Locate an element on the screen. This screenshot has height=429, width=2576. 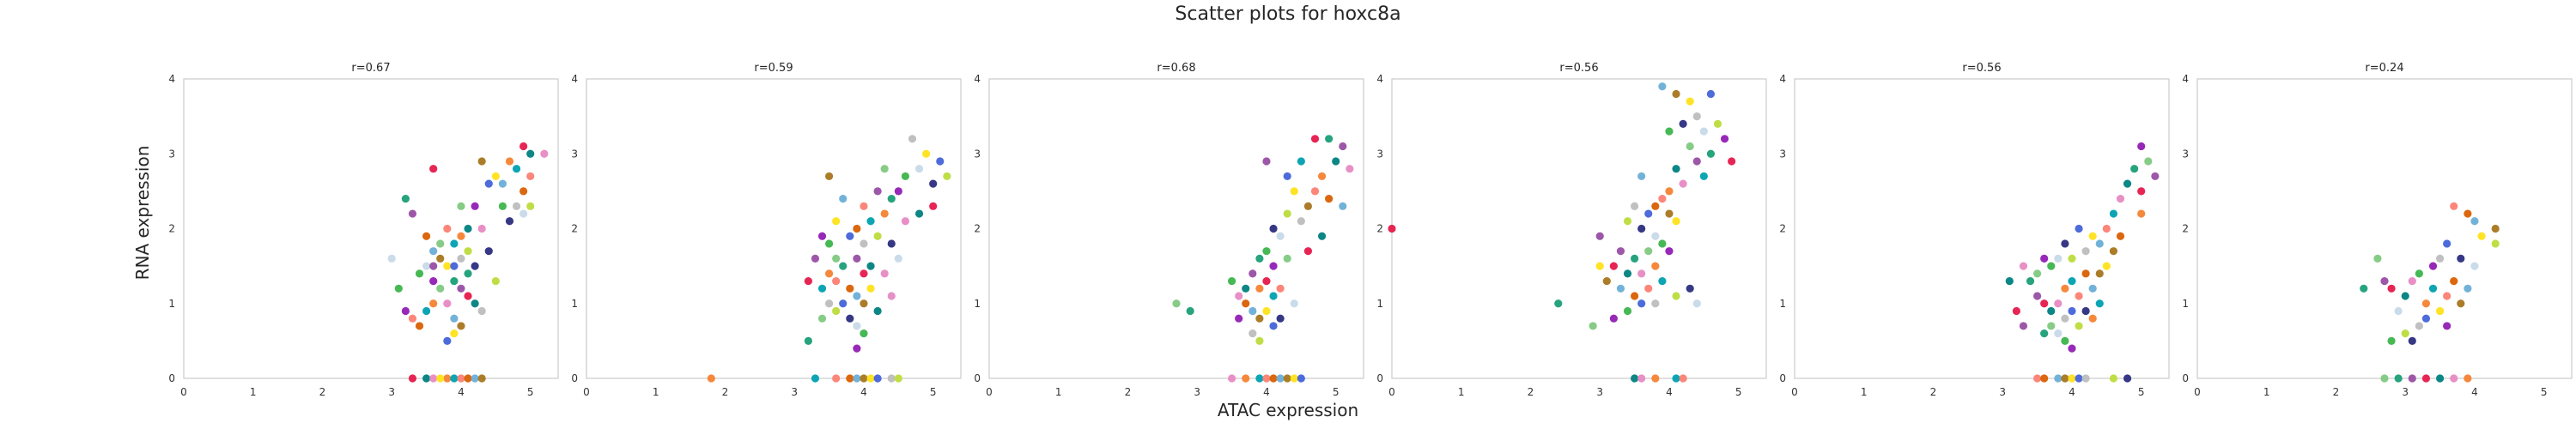
y-tick-label: 1 is located at coordinates (1783, 304).